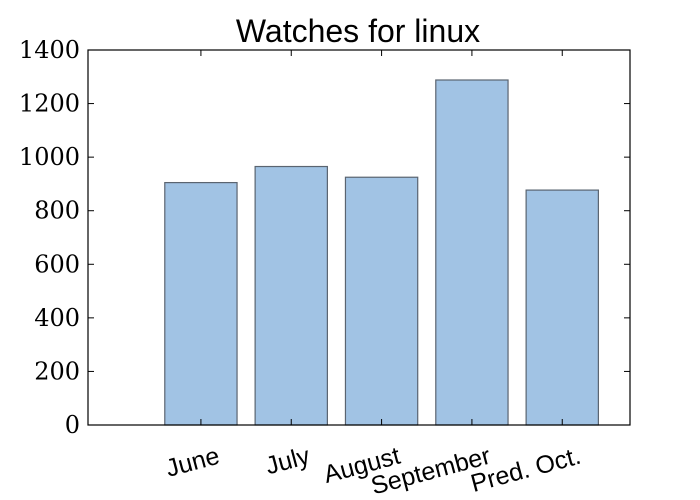 Image resolution: width=700 pixels, height=500 pixels. I want to click on ytick-label-400: 400, so click(57, 318).